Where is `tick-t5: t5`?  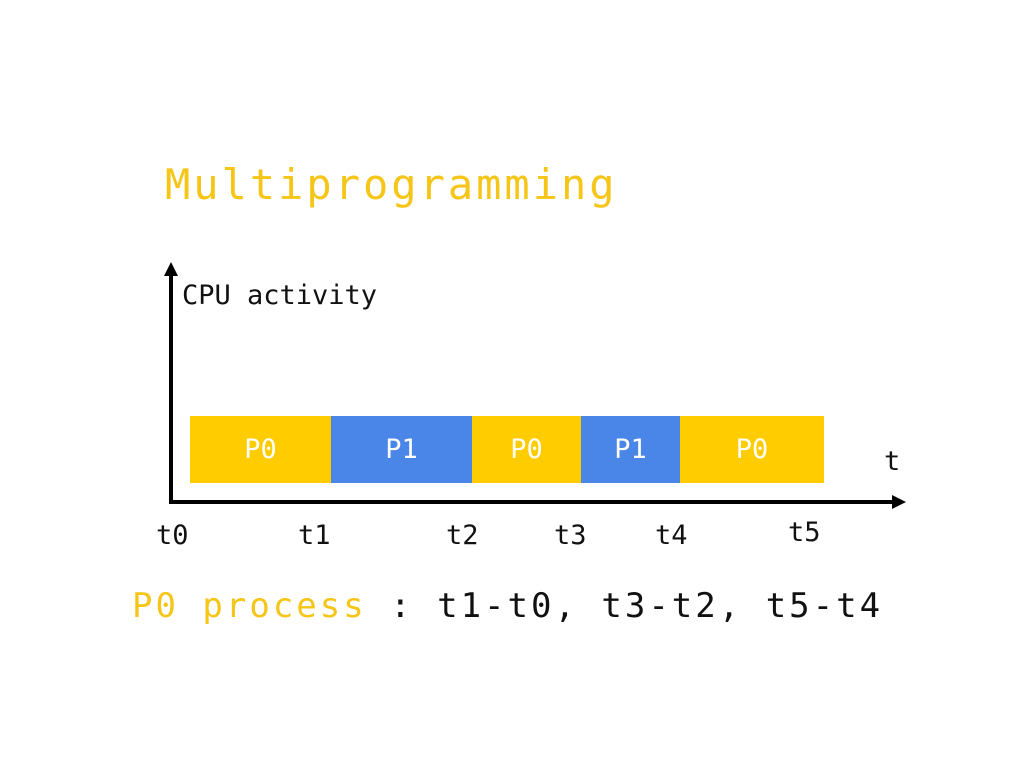 tick-t5: t5 is located at coordinates (804, 532).